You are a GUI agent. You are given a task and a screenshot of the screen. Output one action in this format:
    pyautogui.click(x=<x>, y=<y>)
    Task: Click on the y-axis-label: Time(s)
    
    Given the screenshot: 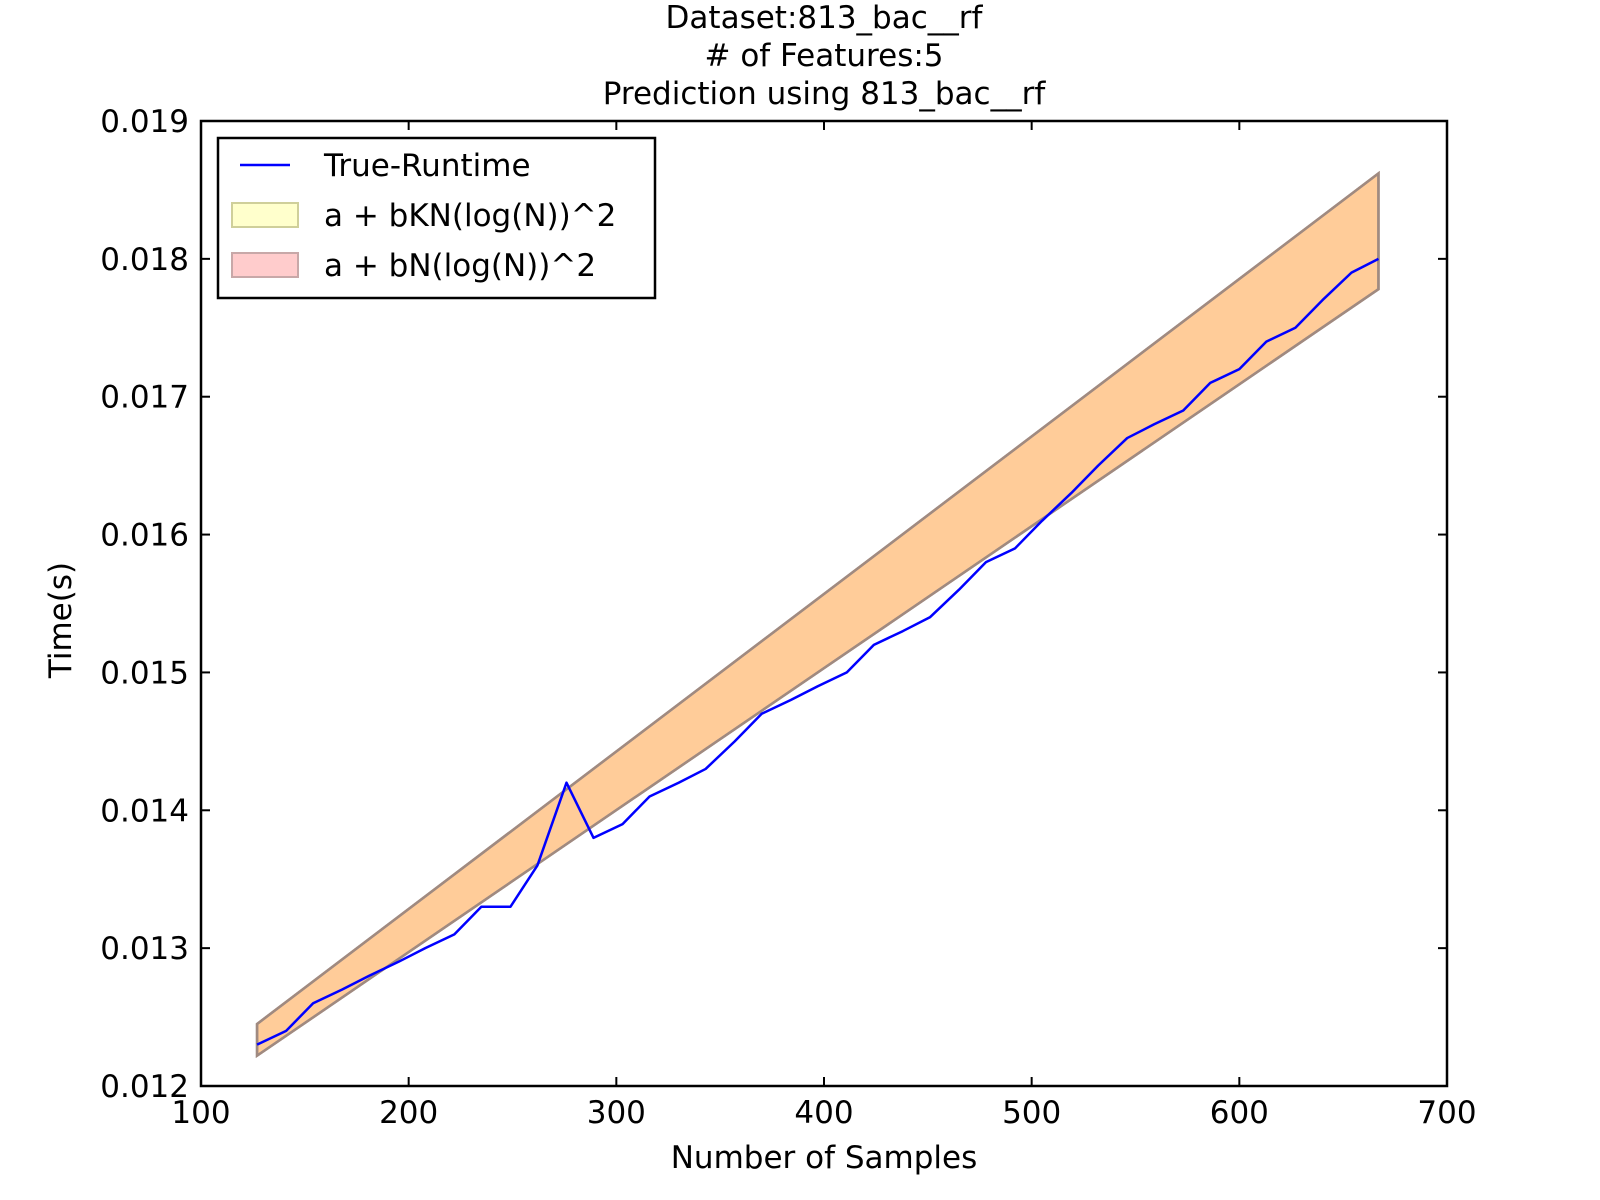 What is the action you would take?
    pyautogui.click(x=61, y=620)
    